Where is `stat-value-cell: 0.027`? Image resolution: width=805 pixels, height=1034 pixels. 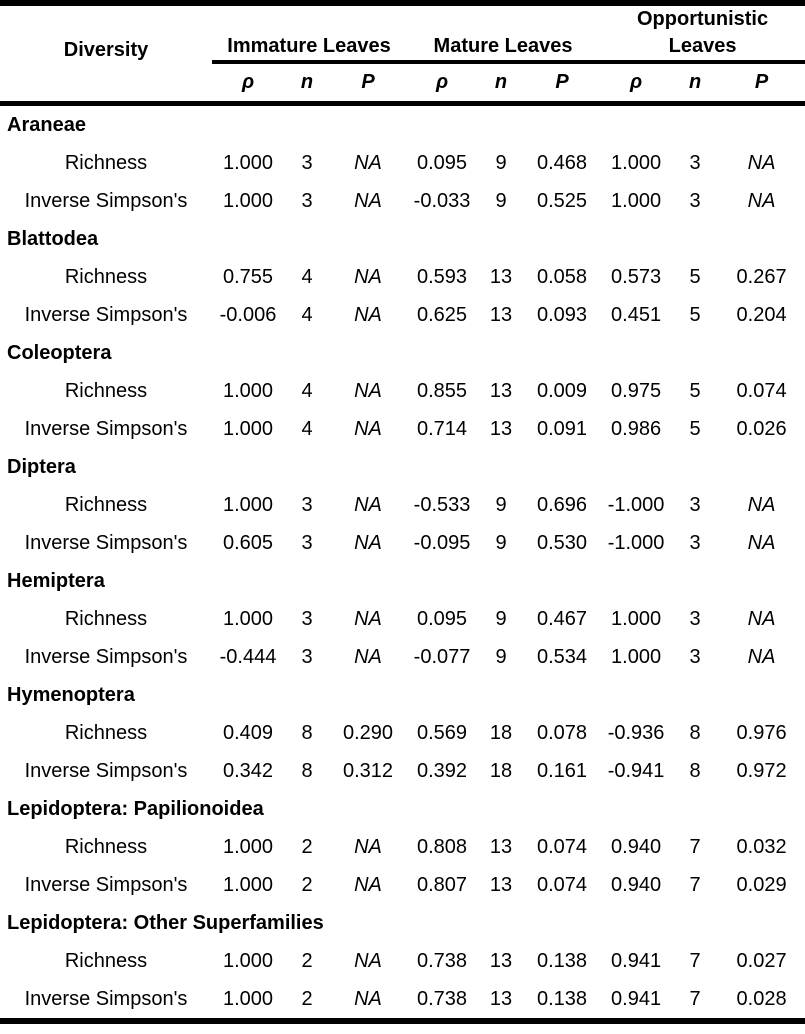
stat-value-cell: 0.027 is located at coordinates (761, 960).